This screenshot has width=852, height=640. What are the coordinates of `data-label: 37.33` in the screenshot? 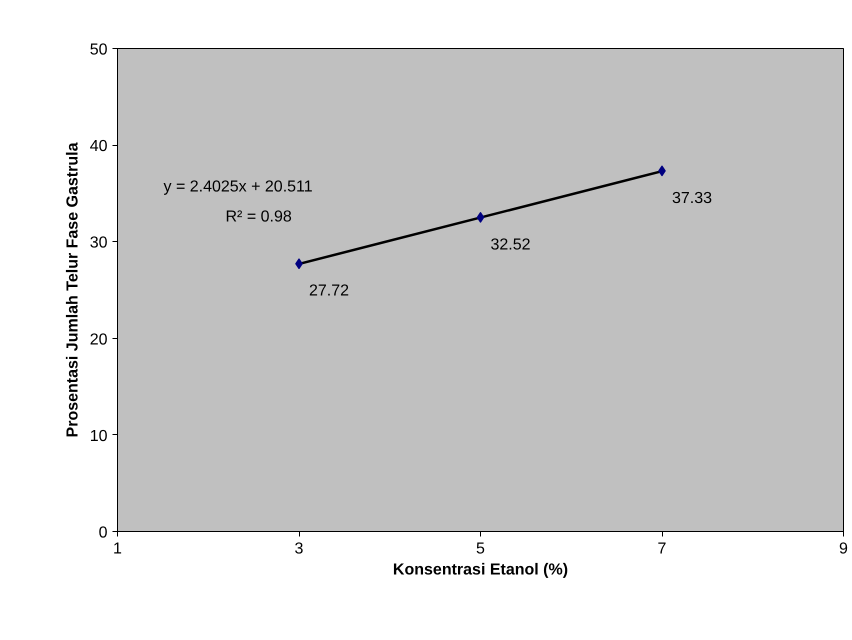 It's located at (692, 198).